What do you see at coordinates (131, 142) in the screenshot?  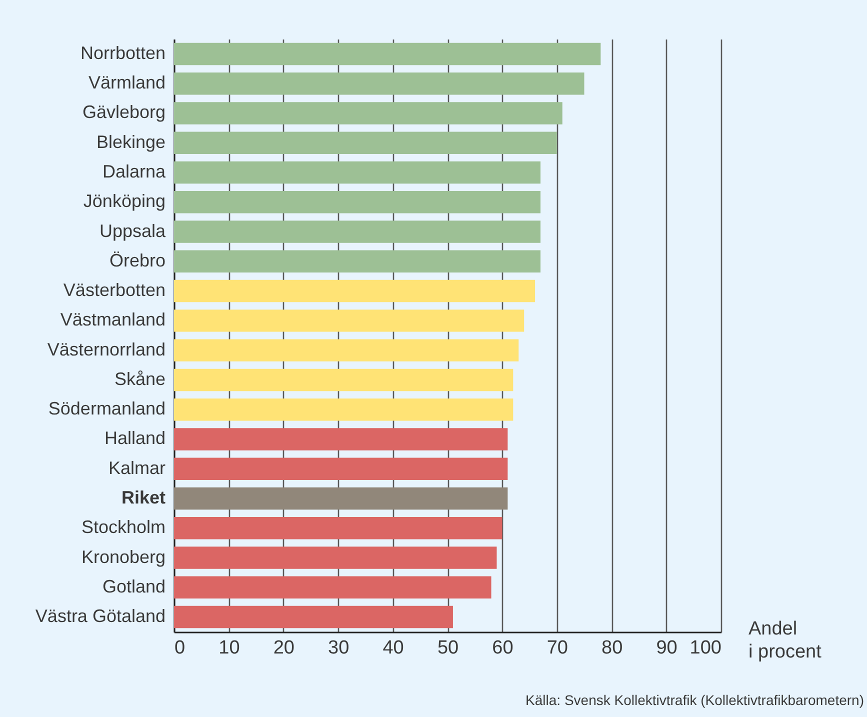 I see `y-tick-label: Blekinge` at bounding box center [131, 142].